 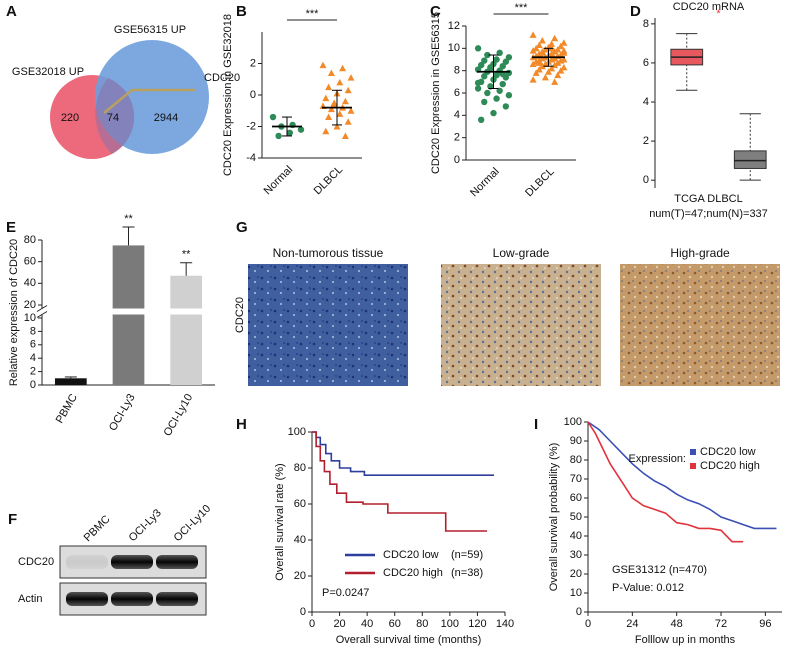 What do you see at coordinates (48, 72) in the screenshot?
I see `venn-set-name: GSE32018 UP` at bounding box center [48, 72].